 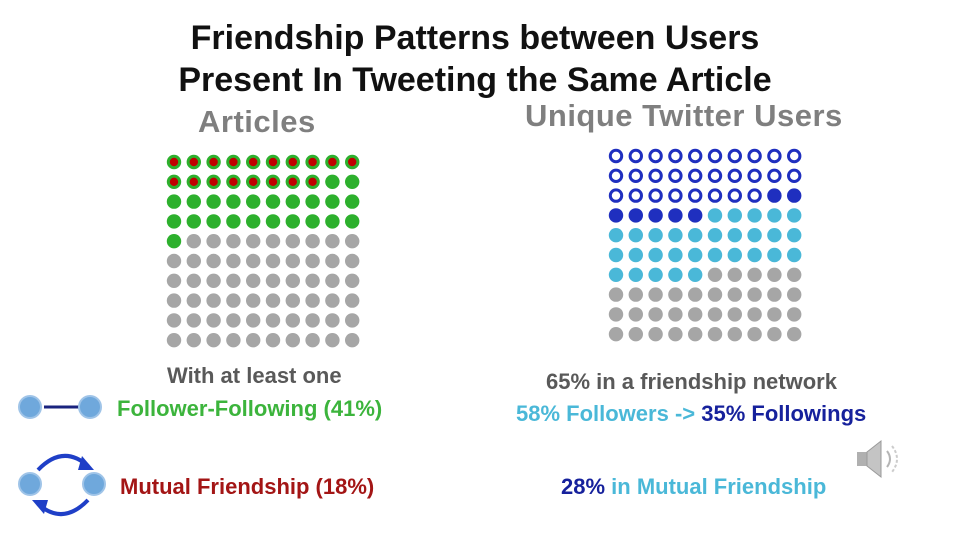 What do you see at coordinates (257, 121) in the screenshot?
I see `articles-heading: Articles` at bounding box center [257, 121].